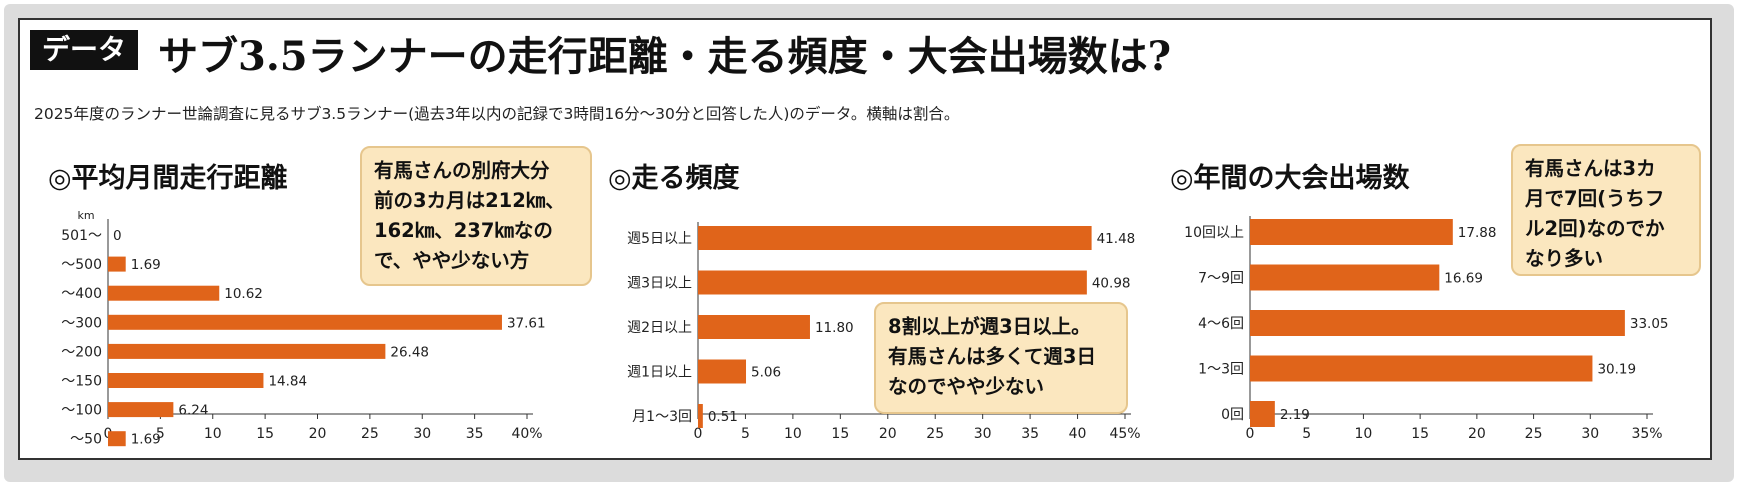  What do you see at coordinates (1646, 434) in the screenshot?
I see `x-tick-label: 35%` at bounding box center [1646, 434].